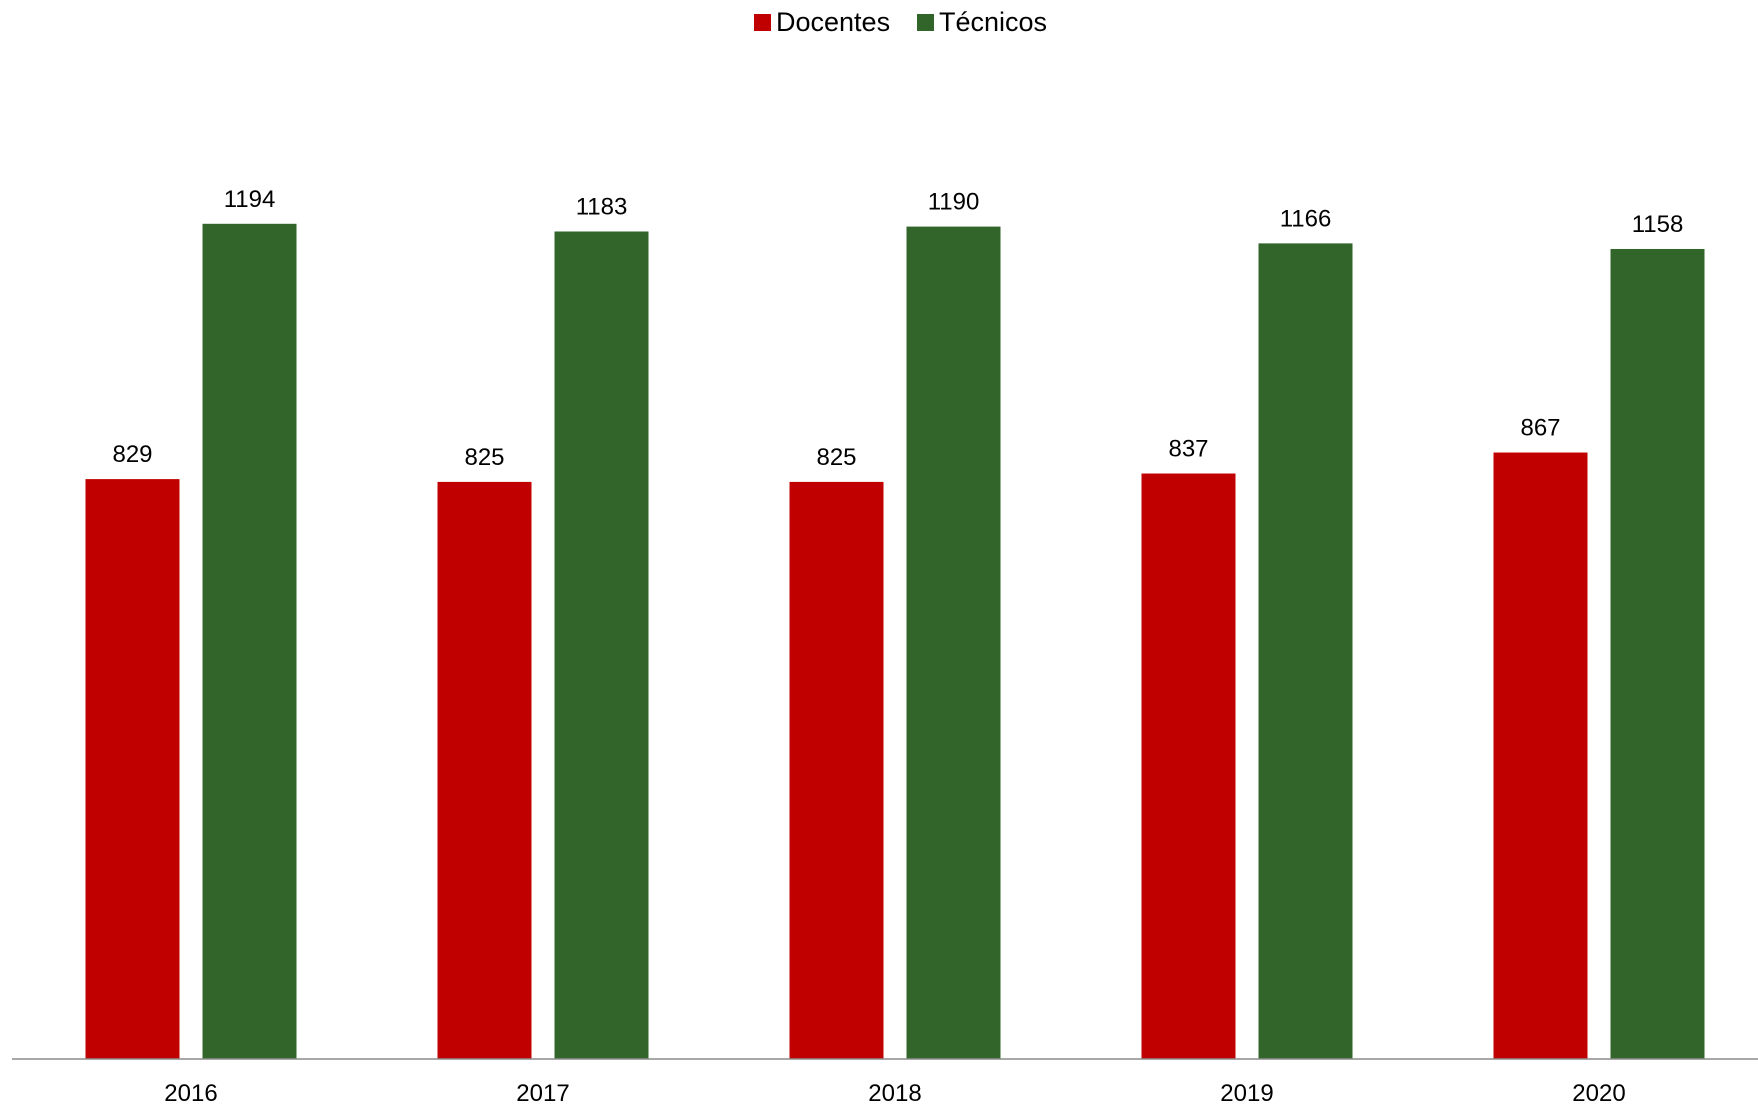  I want to click on bar-docentes-2019, so click(1188, 766).